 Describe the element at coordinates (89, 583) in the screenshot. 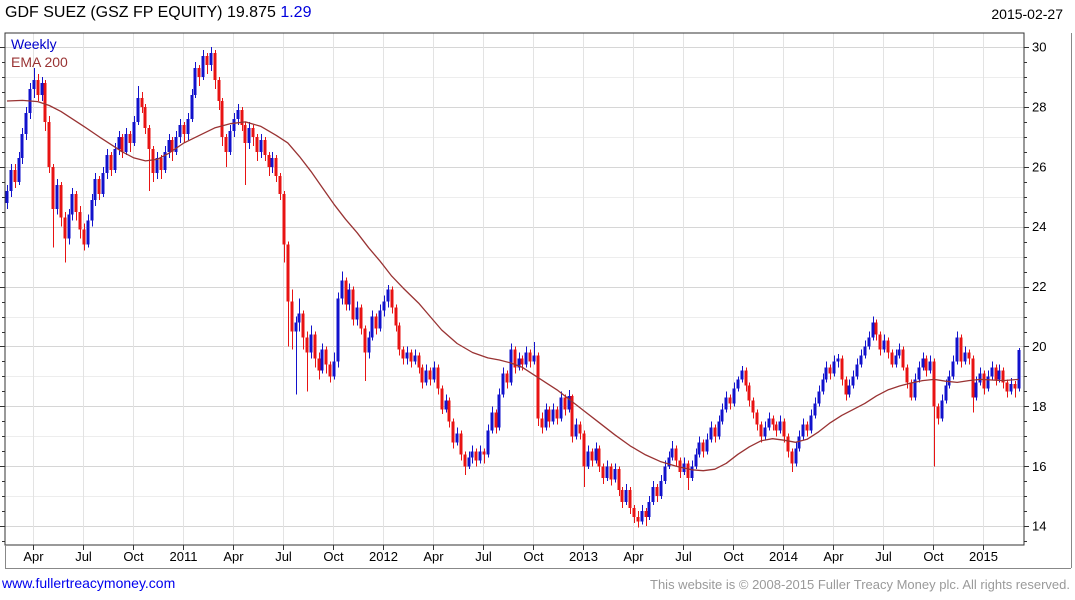

I see `footer-link: www.fullertreacymoney.com` at that location.